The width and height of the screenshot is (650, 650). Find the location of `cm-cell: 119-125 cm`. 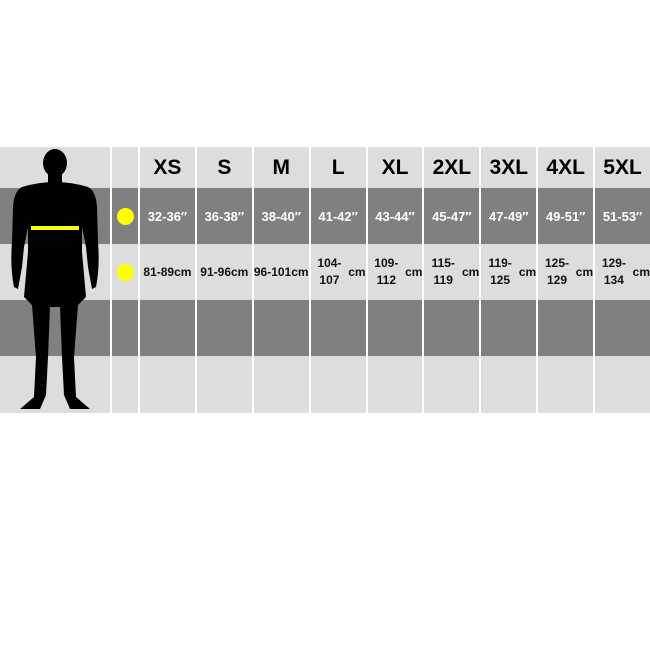

cm-cell: 119-125 cm is located at coordinates (509, 272).